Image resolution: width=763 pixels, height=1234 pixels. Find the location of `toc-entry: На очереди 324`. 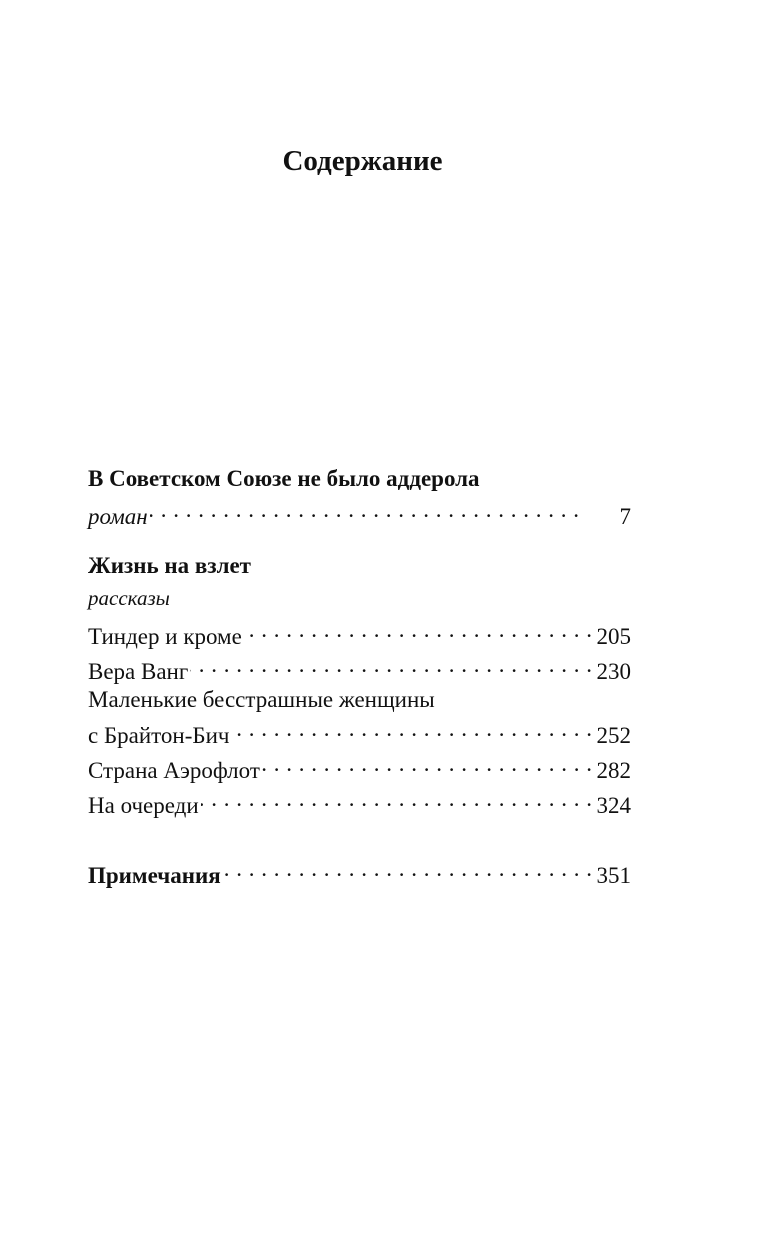

toc-entry: На очереди 324 is located at coordinates (359, 802).